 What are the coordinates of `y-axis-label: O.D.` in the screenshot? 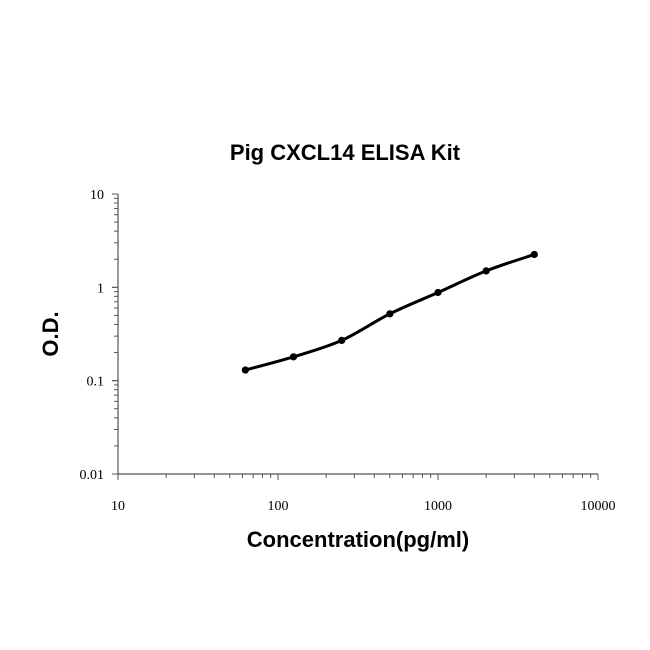 It's located at (50, 333).